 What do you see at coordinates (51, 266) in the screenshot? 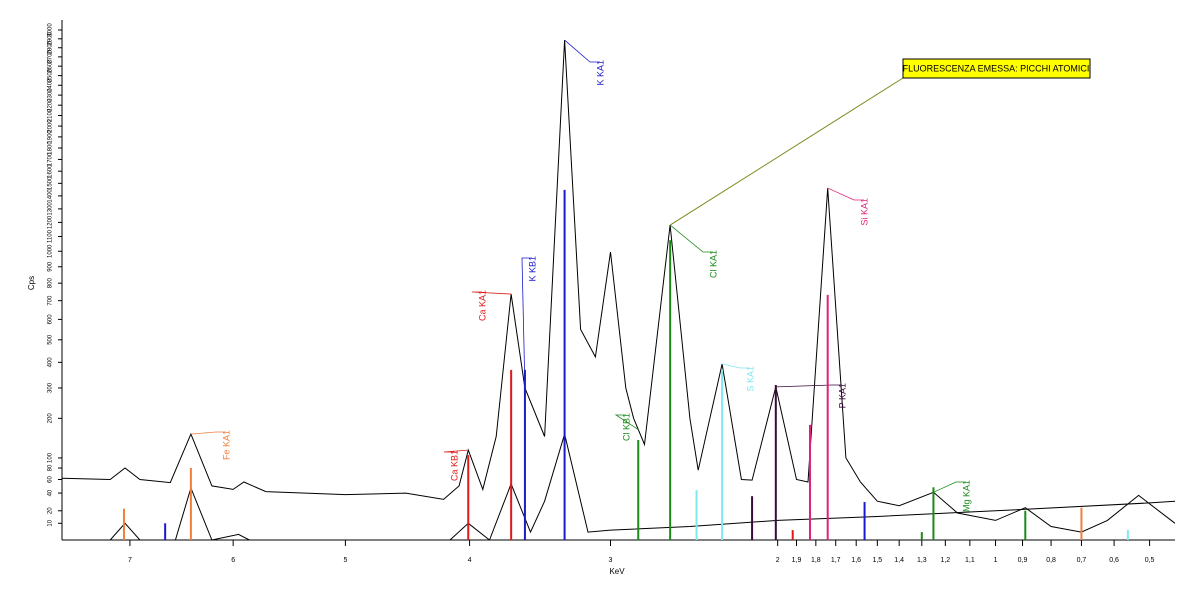
I see `y-tick-label: 900` at bounding box center [51, 266].